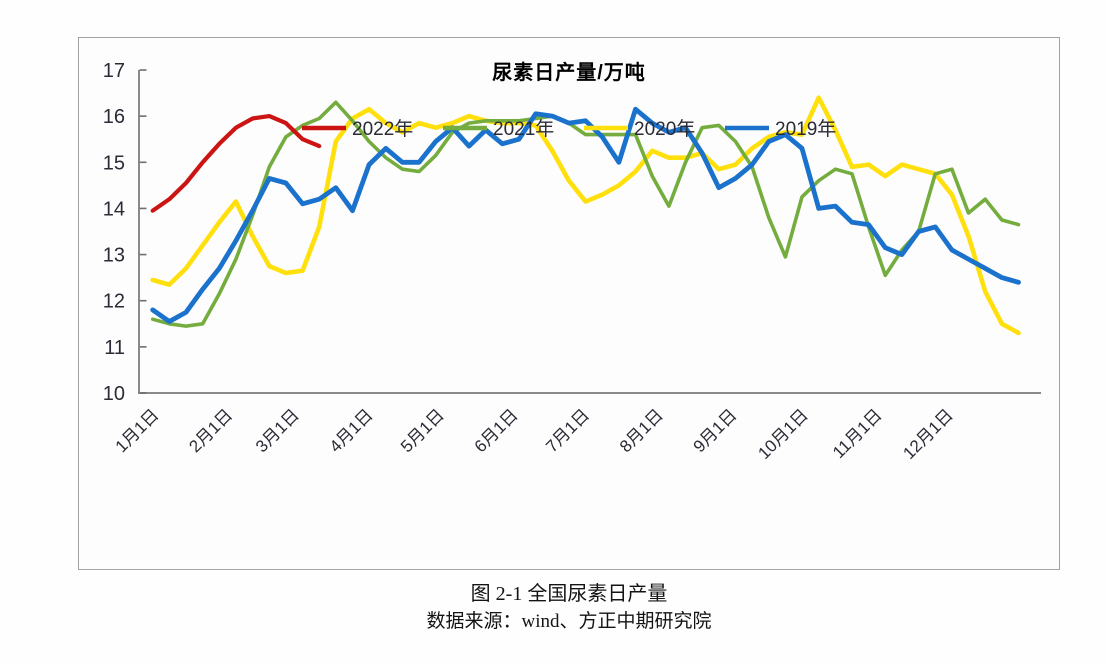 The width and height of the screenshot is (1108, 664). I want to click on legend-item-2021年: 2021年, so click(498, 129).